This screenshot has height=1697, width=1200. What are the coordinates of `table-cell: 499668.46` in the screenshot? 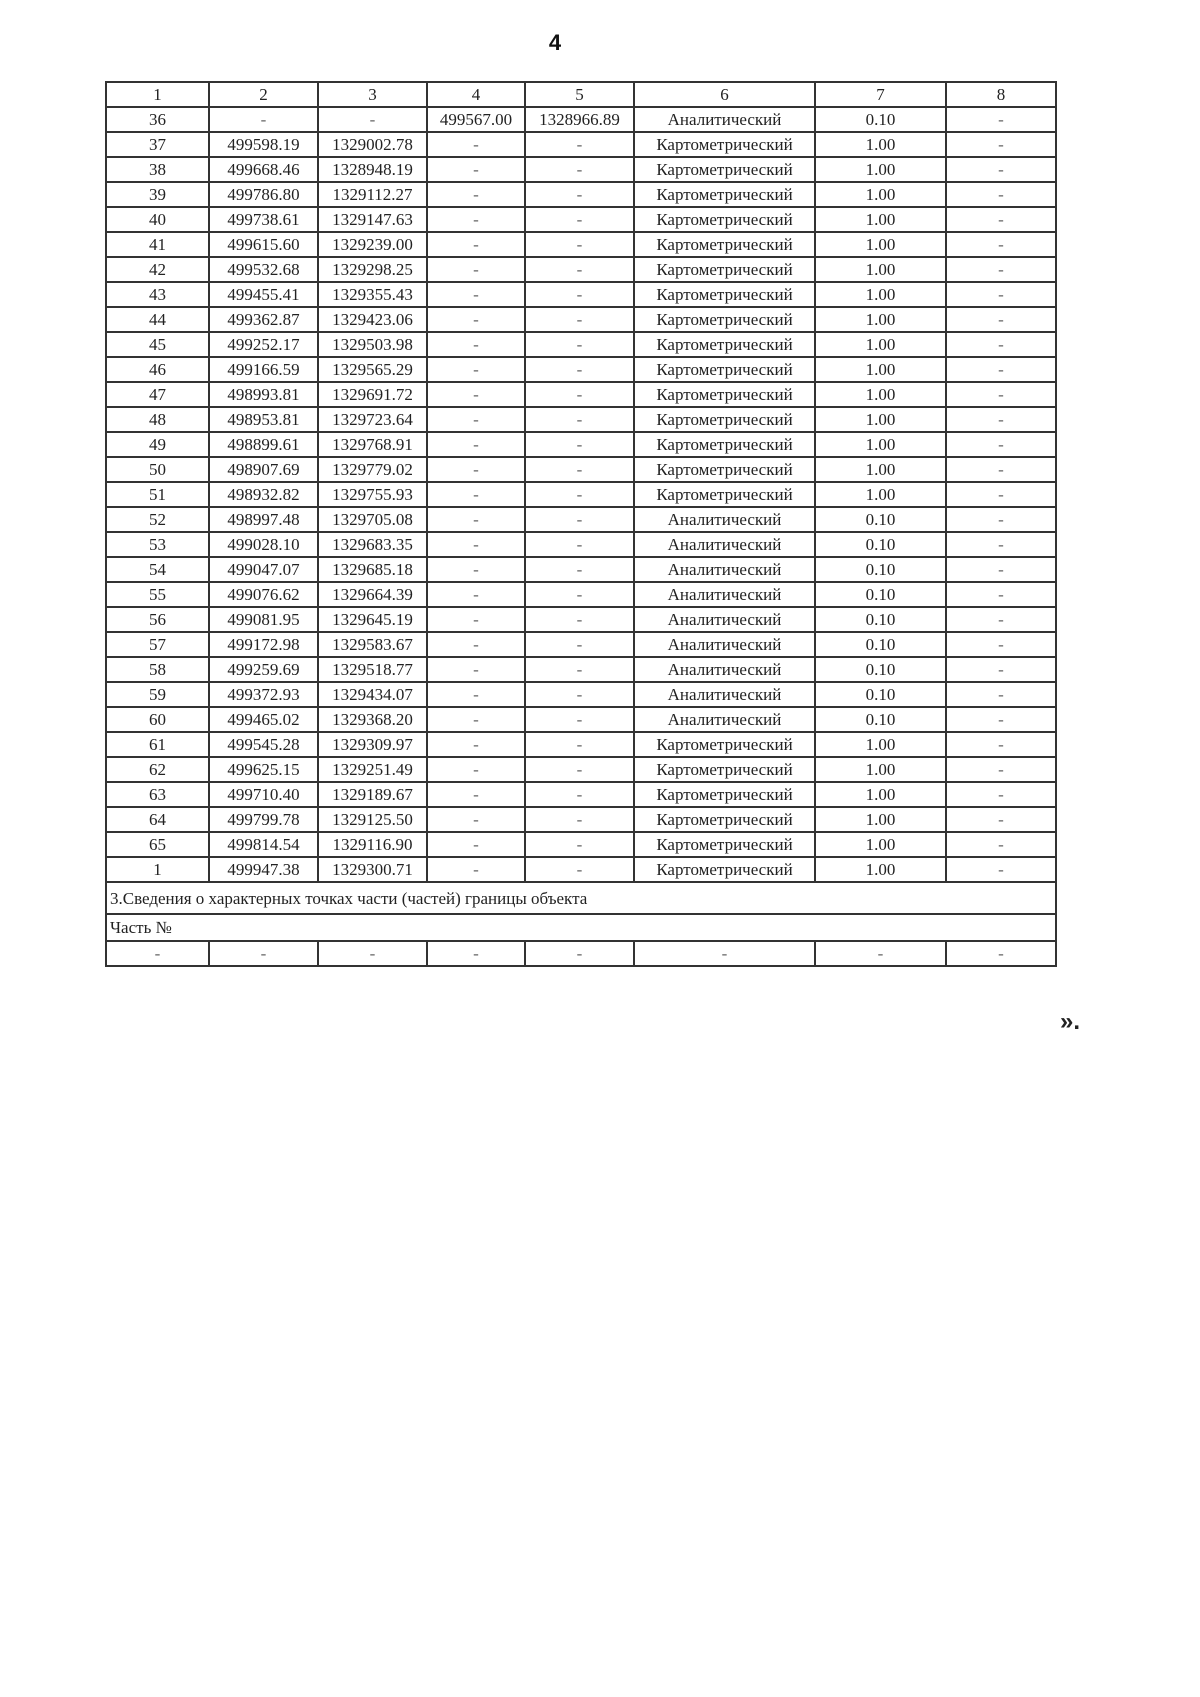 It's located at (263, 169).